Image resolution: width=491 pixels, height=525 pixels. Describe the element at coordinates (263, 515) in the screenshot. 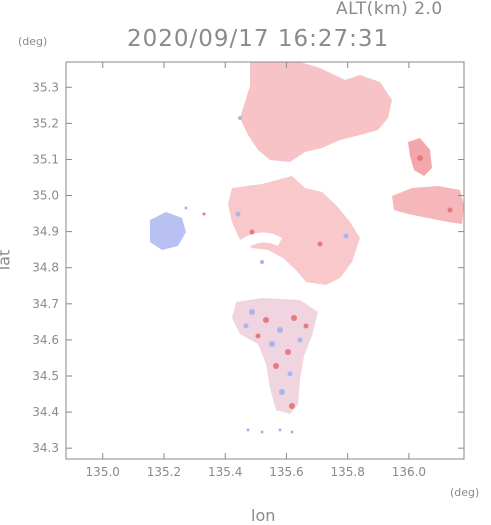

I see `x-axis-title: lon` at that location.